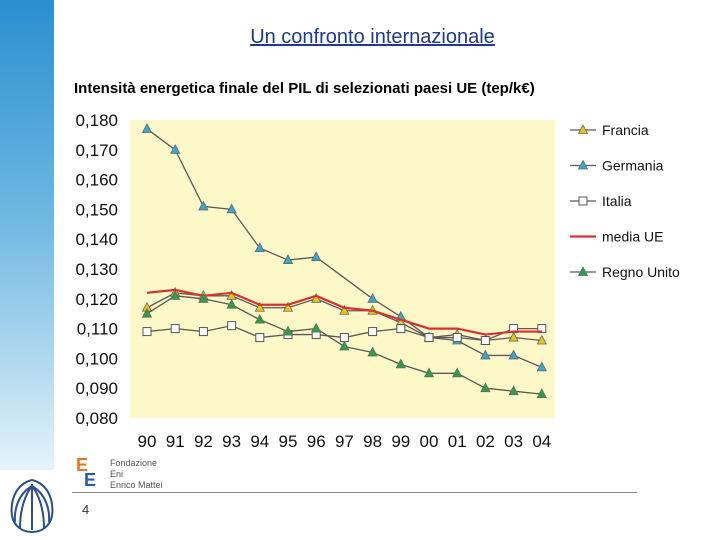 The image size is (720, 540). Describe the element at coordinates (147, 441) in the screenshot. I see `x-tick-label: 90` at that location.